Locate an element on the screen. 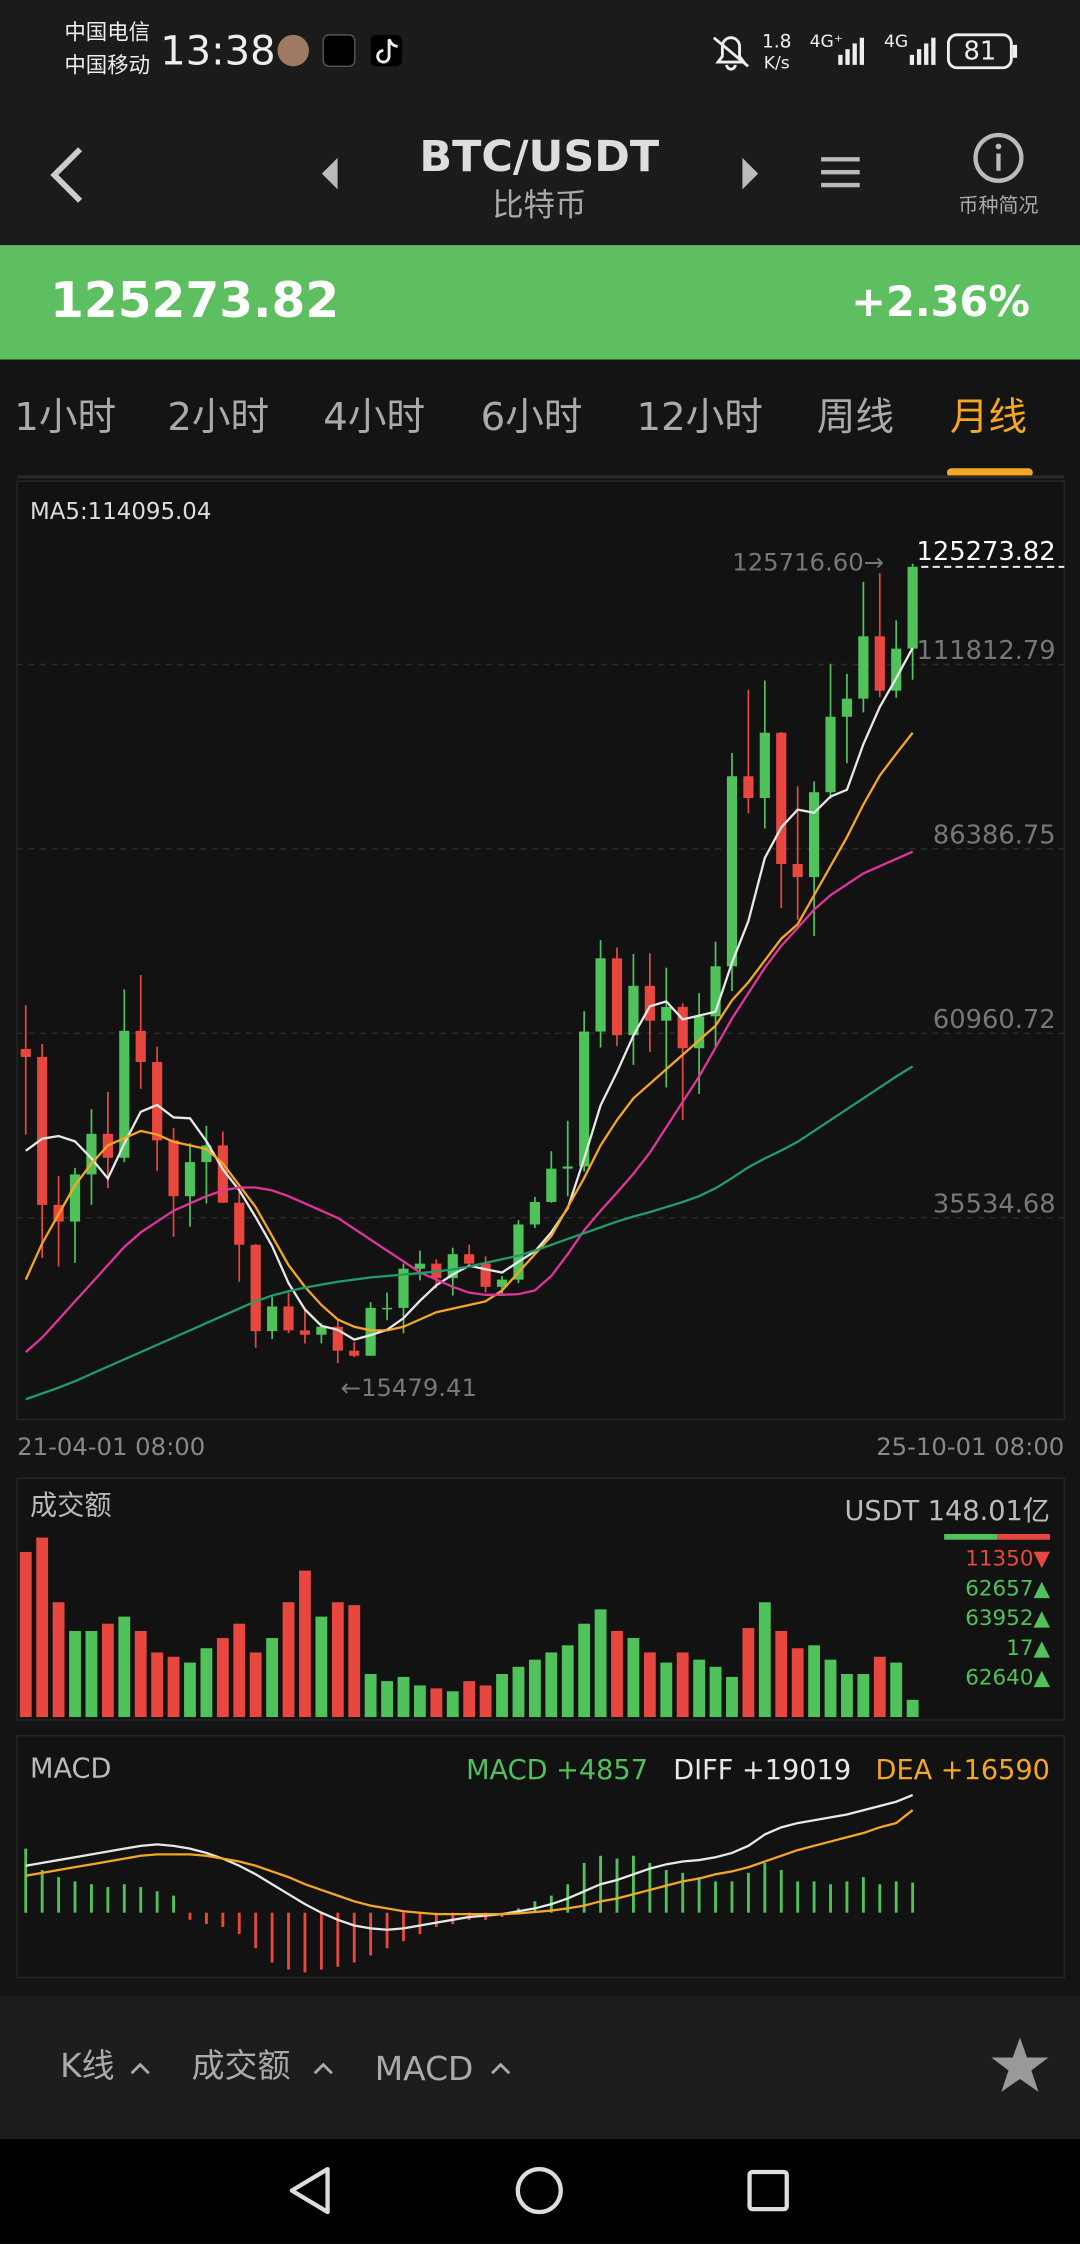  tab: 4小时 is located at coordinates (374, 417).